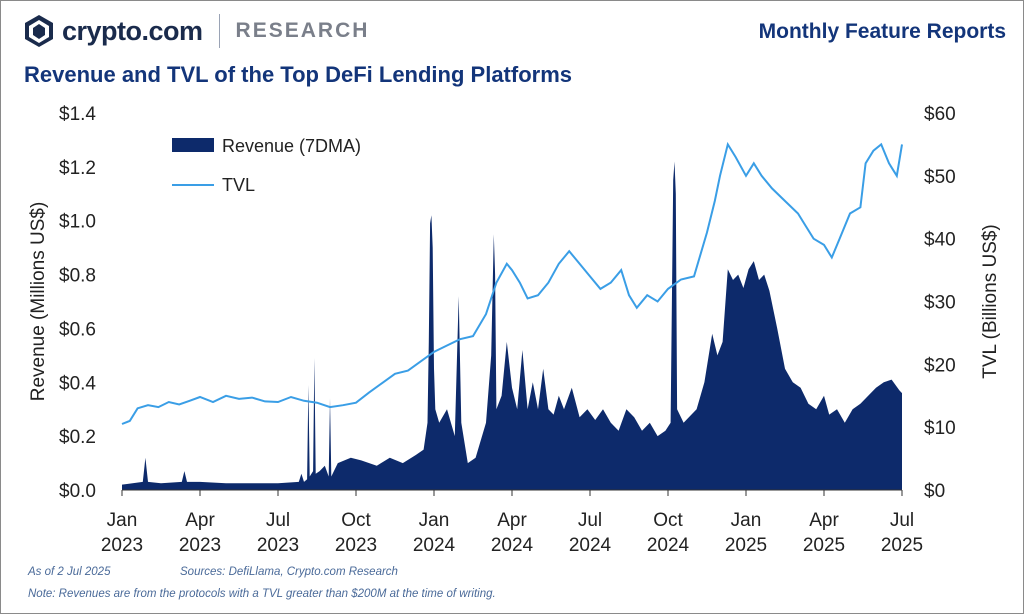  What do you see at coordinates (193, 145) in the screenshot?
I see `legend-revenue-swatch` at bounding box center [193, 145].